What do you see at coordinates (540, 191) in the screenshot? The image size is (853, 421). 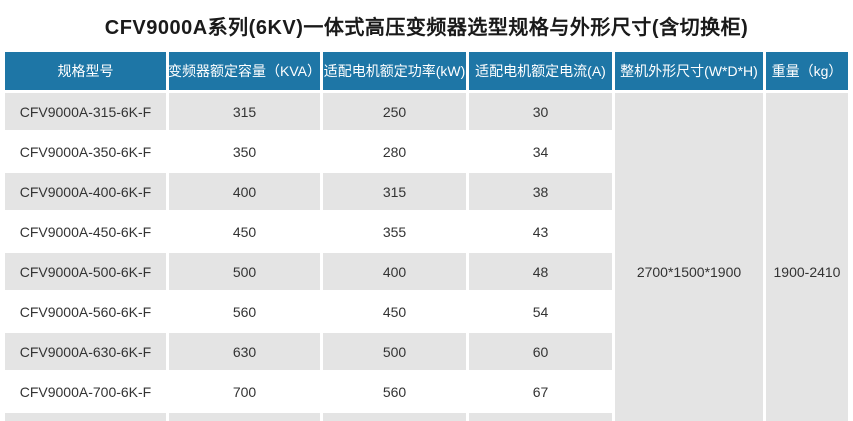 I see `cell-current: 38` at bounding box center [540, 191].